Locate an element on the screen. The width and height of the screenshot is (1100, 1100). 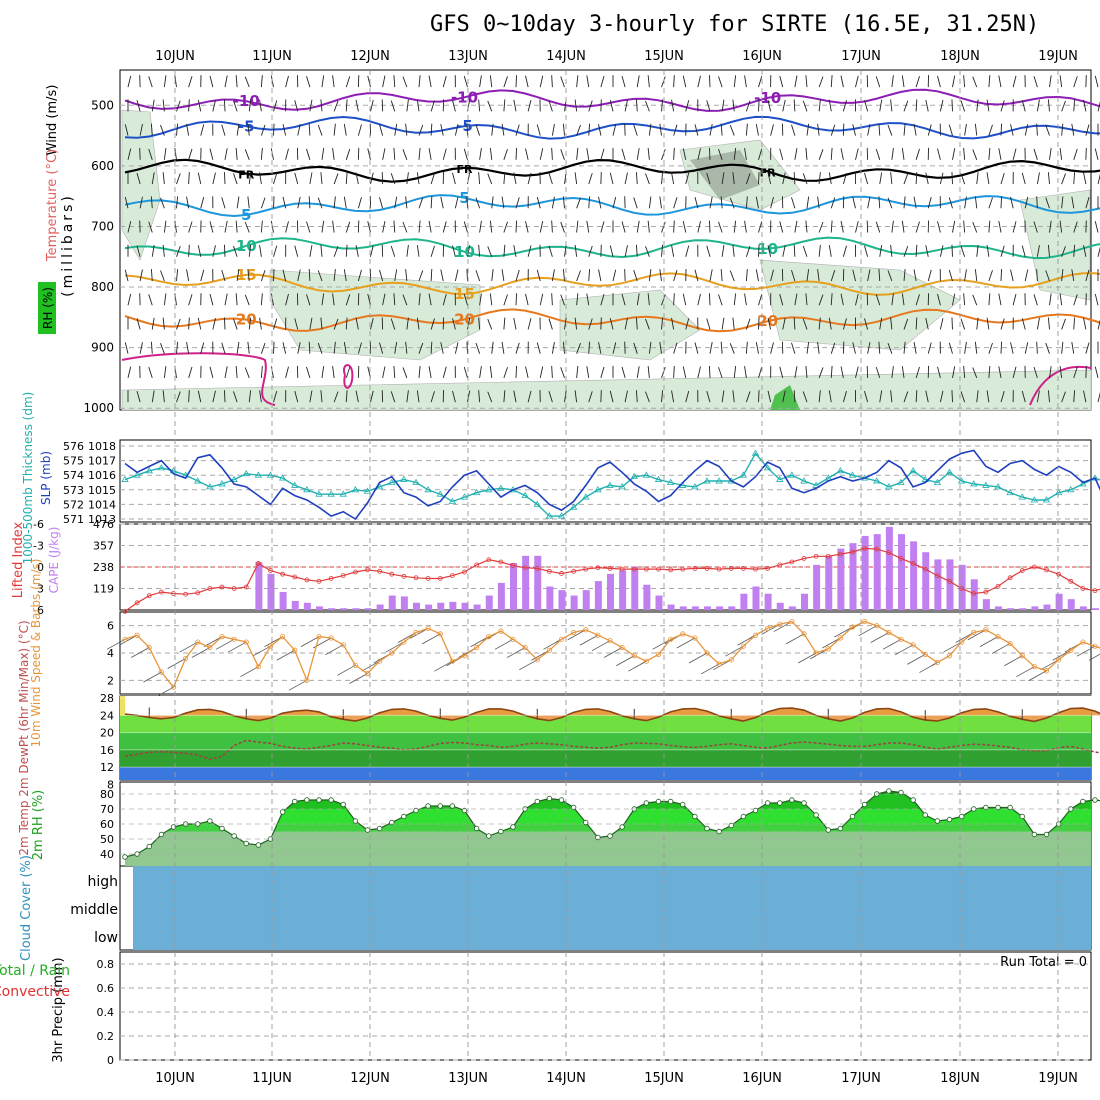
rh-tick: 60 is located at coordinates (107, 824).